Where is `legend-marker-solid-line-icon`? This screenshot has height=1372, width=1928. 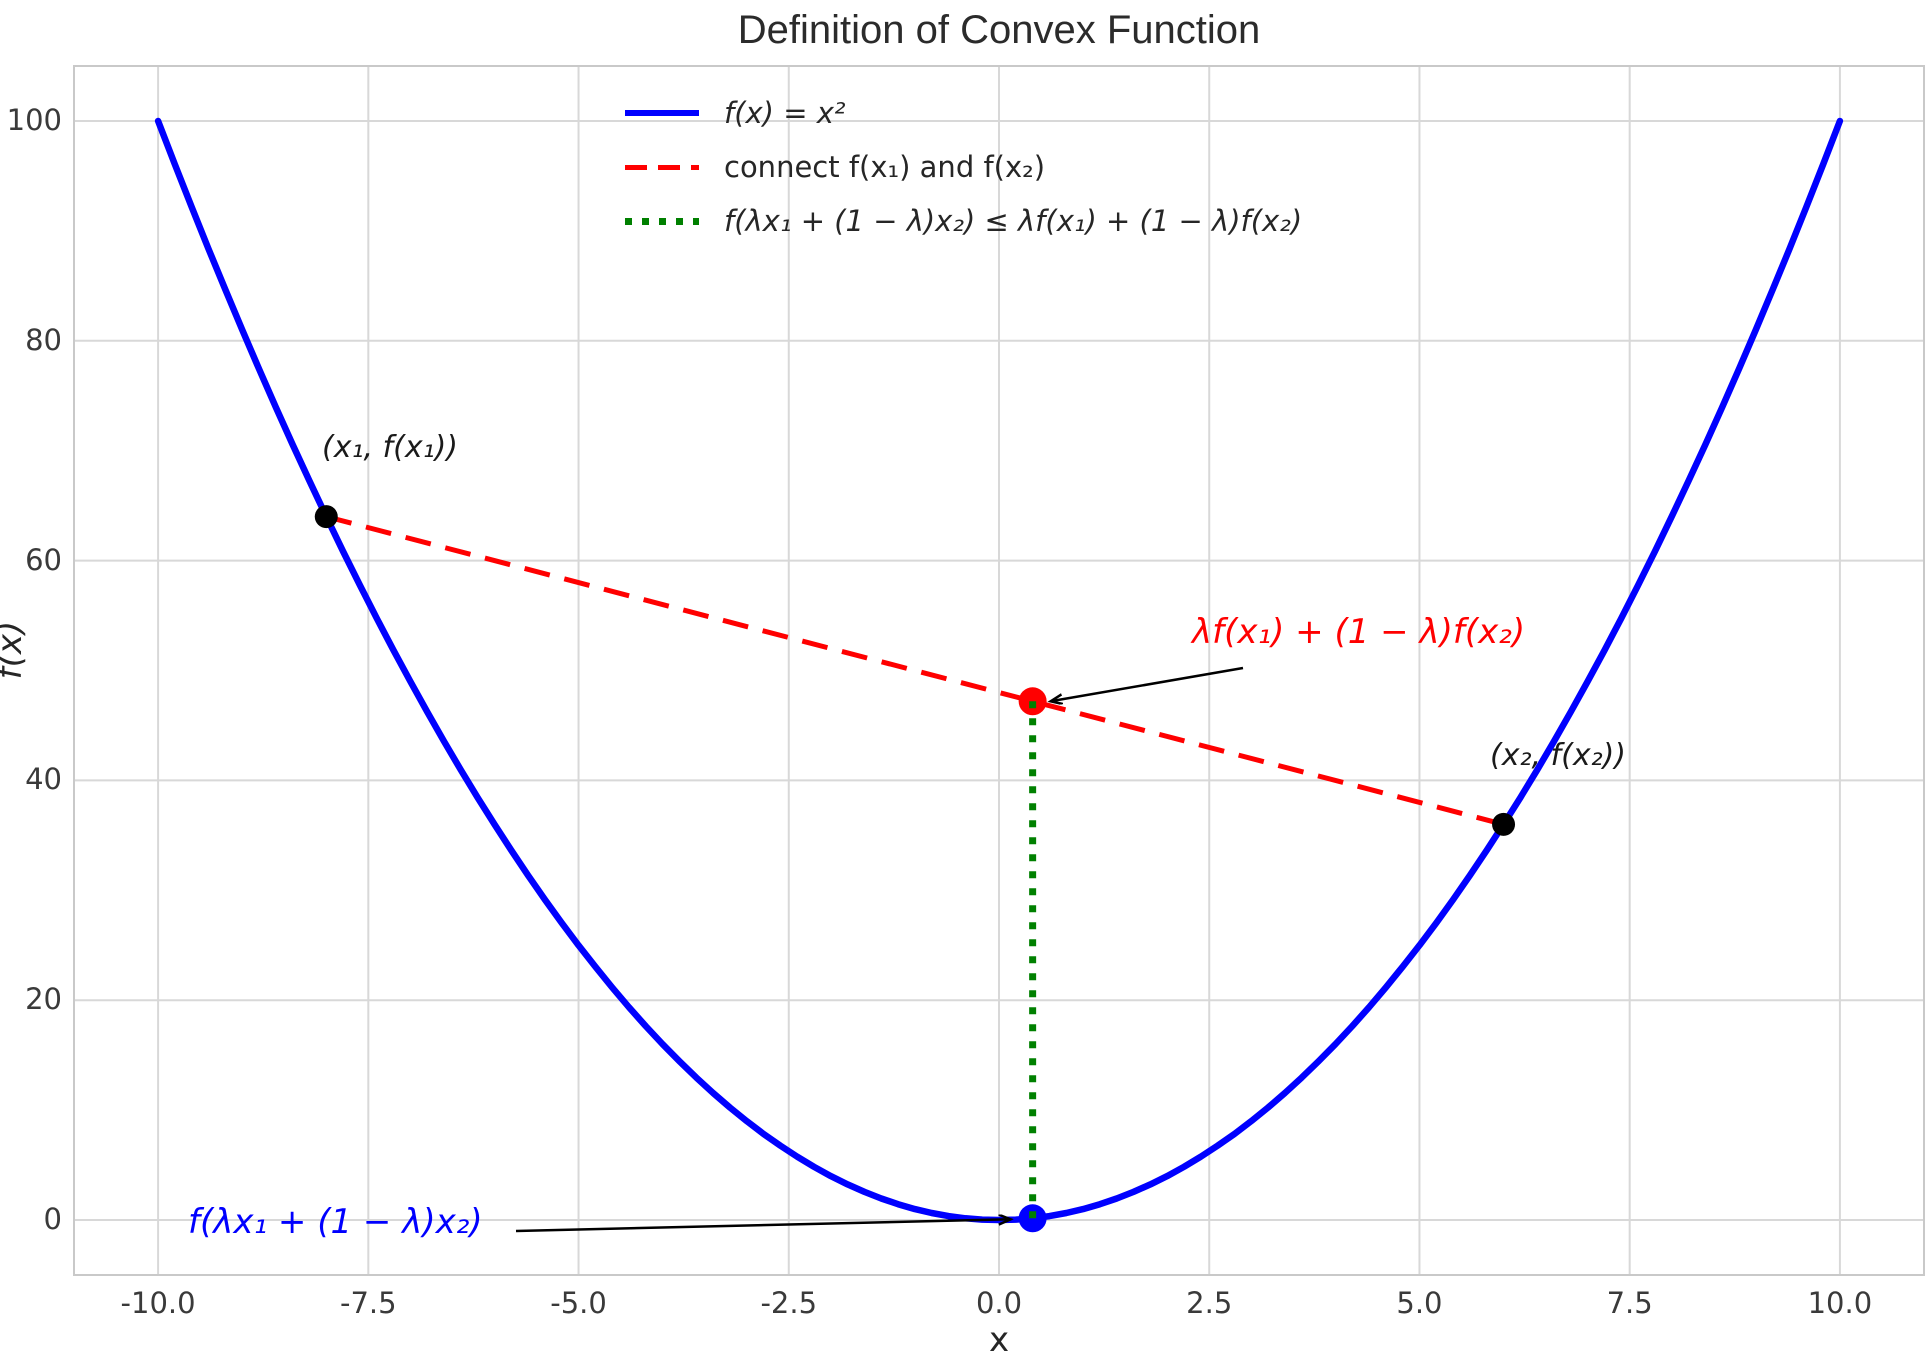 legend-marker-solid-line-icon is located at coordinates (662, 113).